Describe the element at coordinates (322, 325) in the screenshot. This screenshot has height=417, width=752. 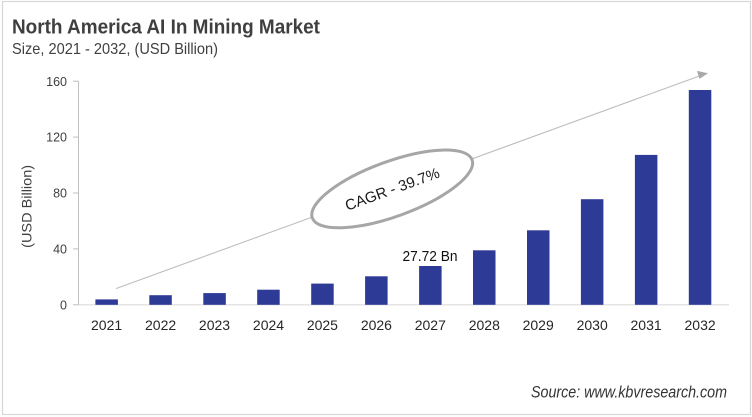
I see `svg-text: 2025` at that location.